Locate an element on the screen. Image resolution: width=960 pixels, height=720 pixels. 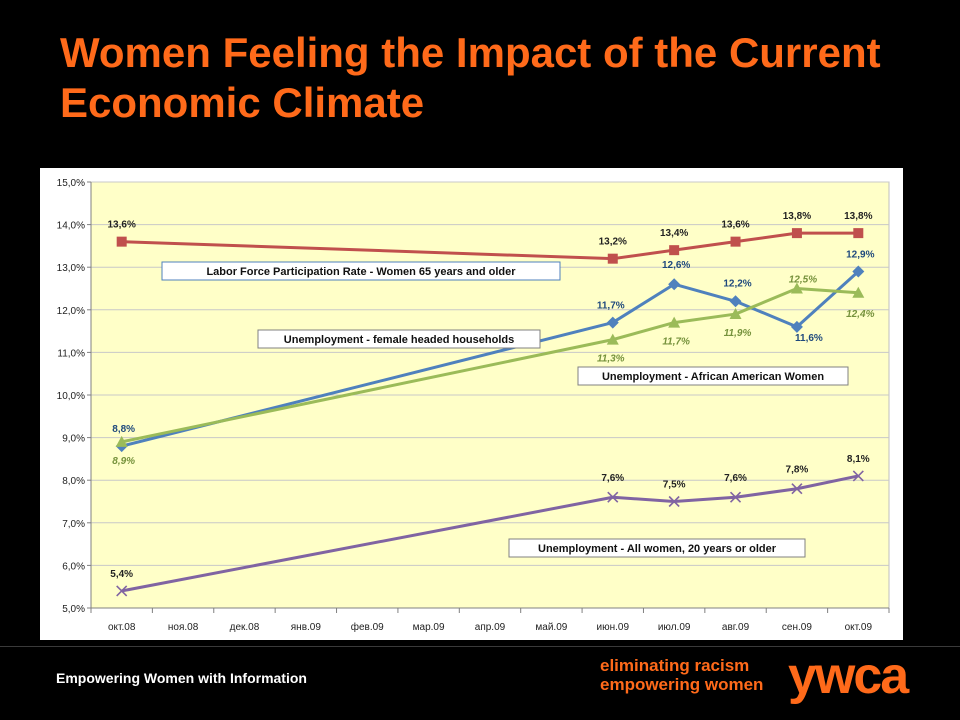
y-tick-label: 6,0% is located at coordinates (73, 566).